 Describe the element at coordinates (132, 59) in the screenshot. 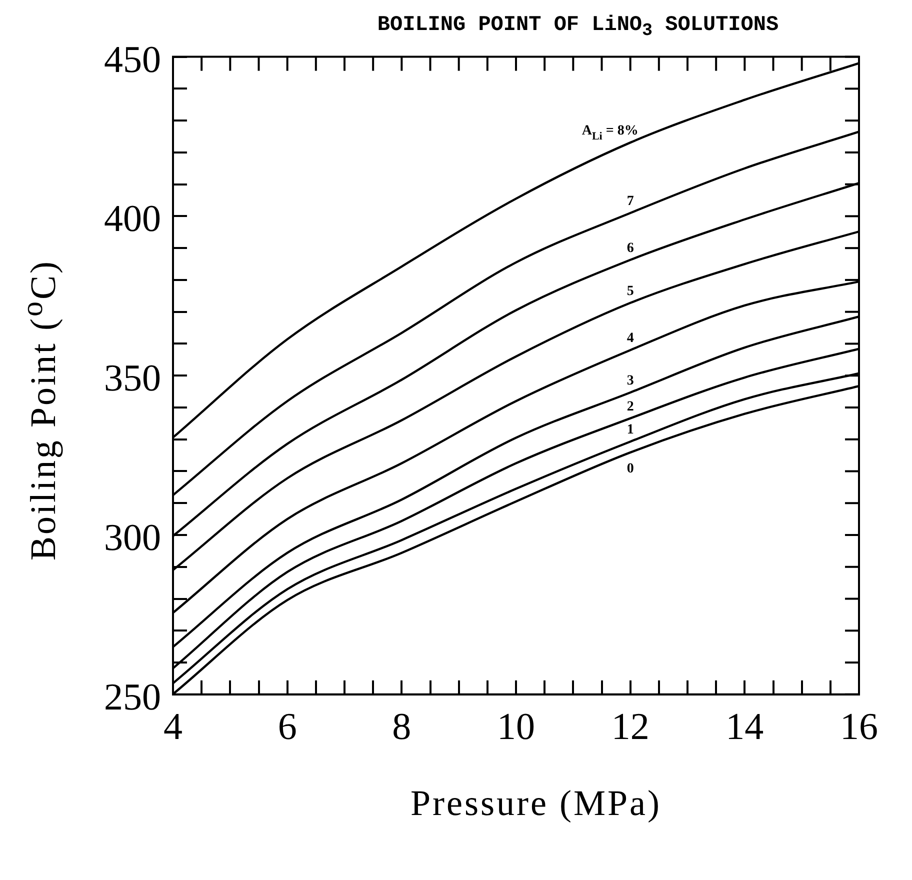

I see `y-tick-label: 450` at that location.